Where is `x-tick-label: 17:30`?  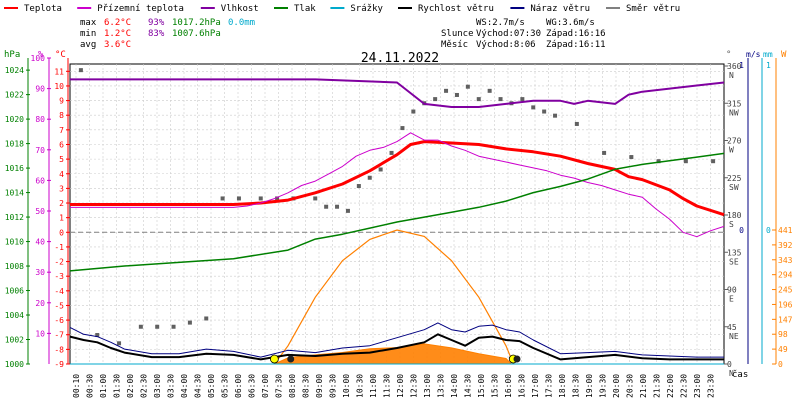
x-tick-label: 17:30 is located at coordinates (549, 386).